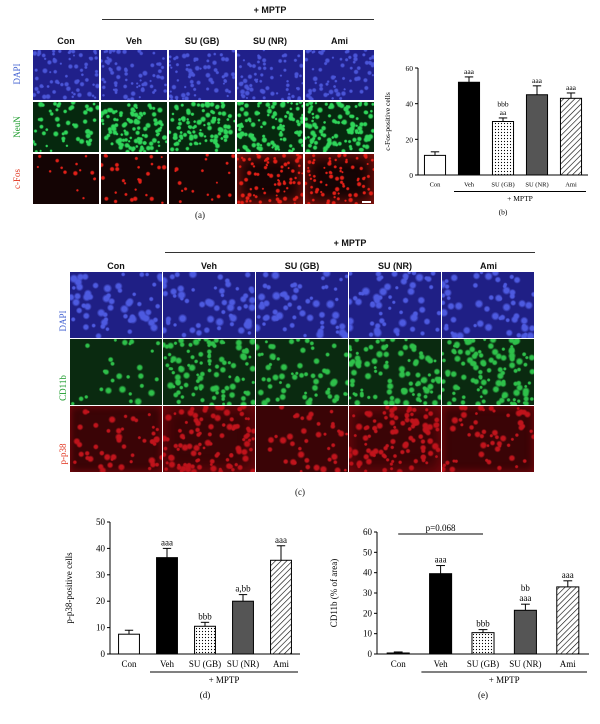  Describe the element at coordinates (441, 528) in the screenshot. I see `comparison-label: p=0.068` at that location.